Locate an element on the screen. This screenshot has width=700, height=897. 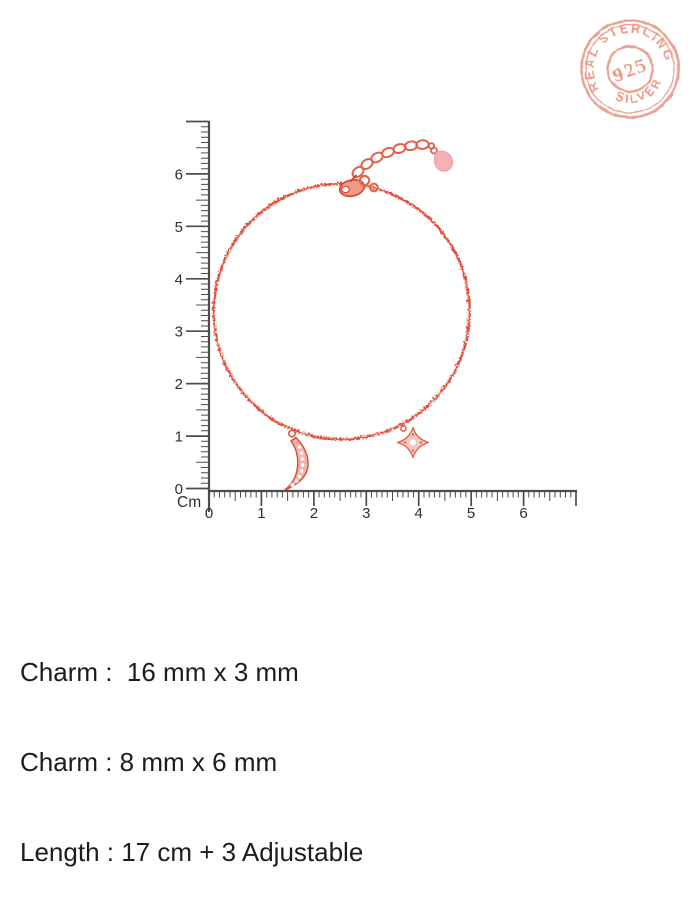
horizontal-ruler-label: 2 is located at coordinates (314, 513).